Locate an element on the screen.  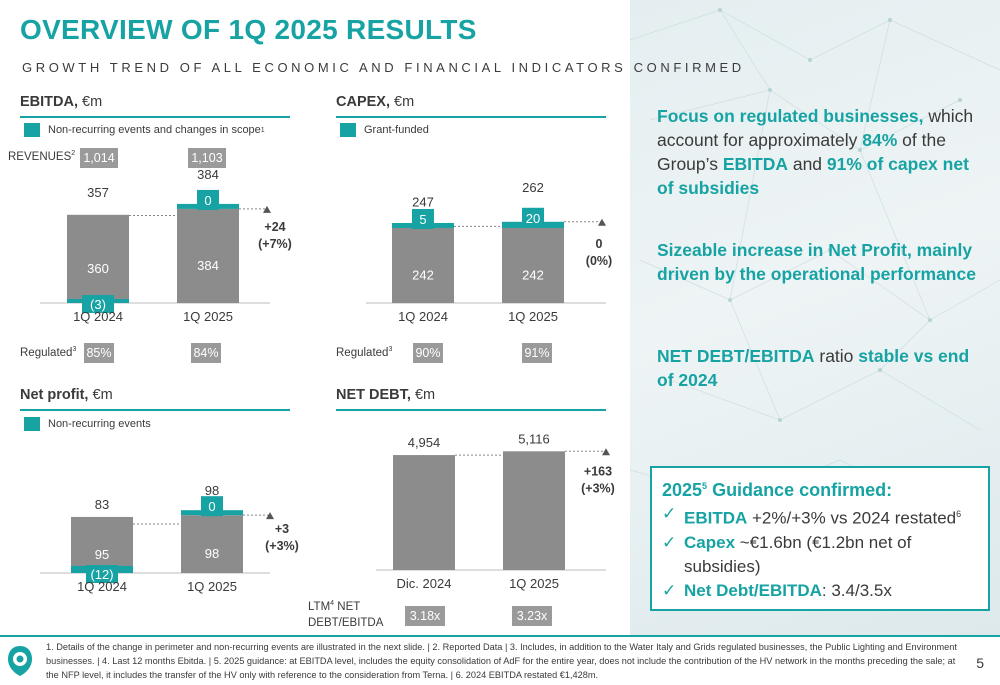
ebitda-regulated-label: Regulated3 is located at coordinates (48, 352).